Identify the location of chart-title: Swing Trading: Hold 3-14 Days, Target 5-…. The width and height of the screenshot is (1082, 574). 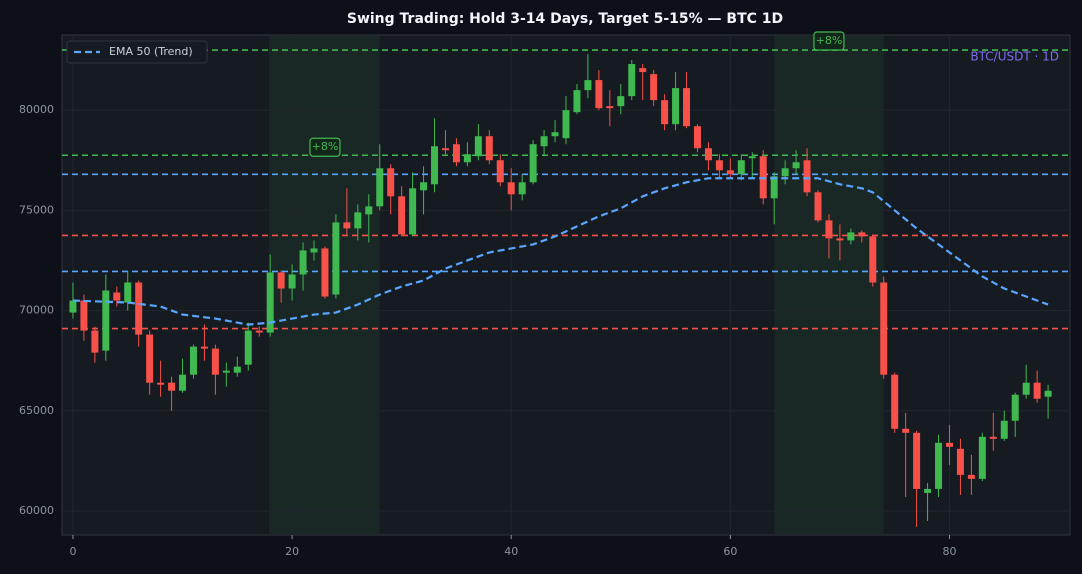
(565, 19).